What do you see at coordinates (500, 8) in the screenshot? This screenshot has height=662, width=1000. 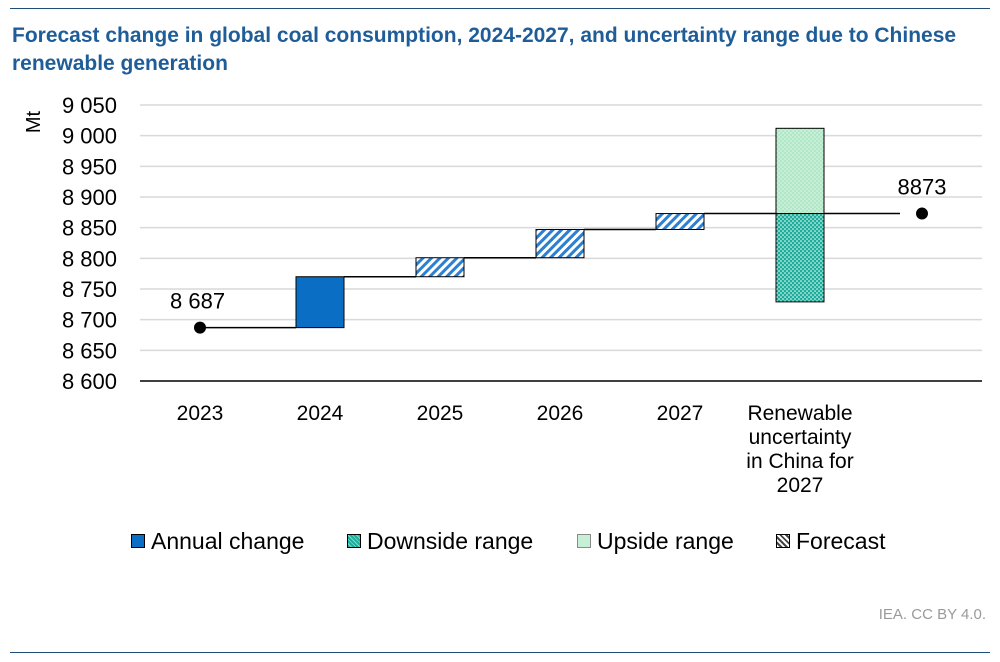 I see `top-rule` at bounding box center [500, 8].